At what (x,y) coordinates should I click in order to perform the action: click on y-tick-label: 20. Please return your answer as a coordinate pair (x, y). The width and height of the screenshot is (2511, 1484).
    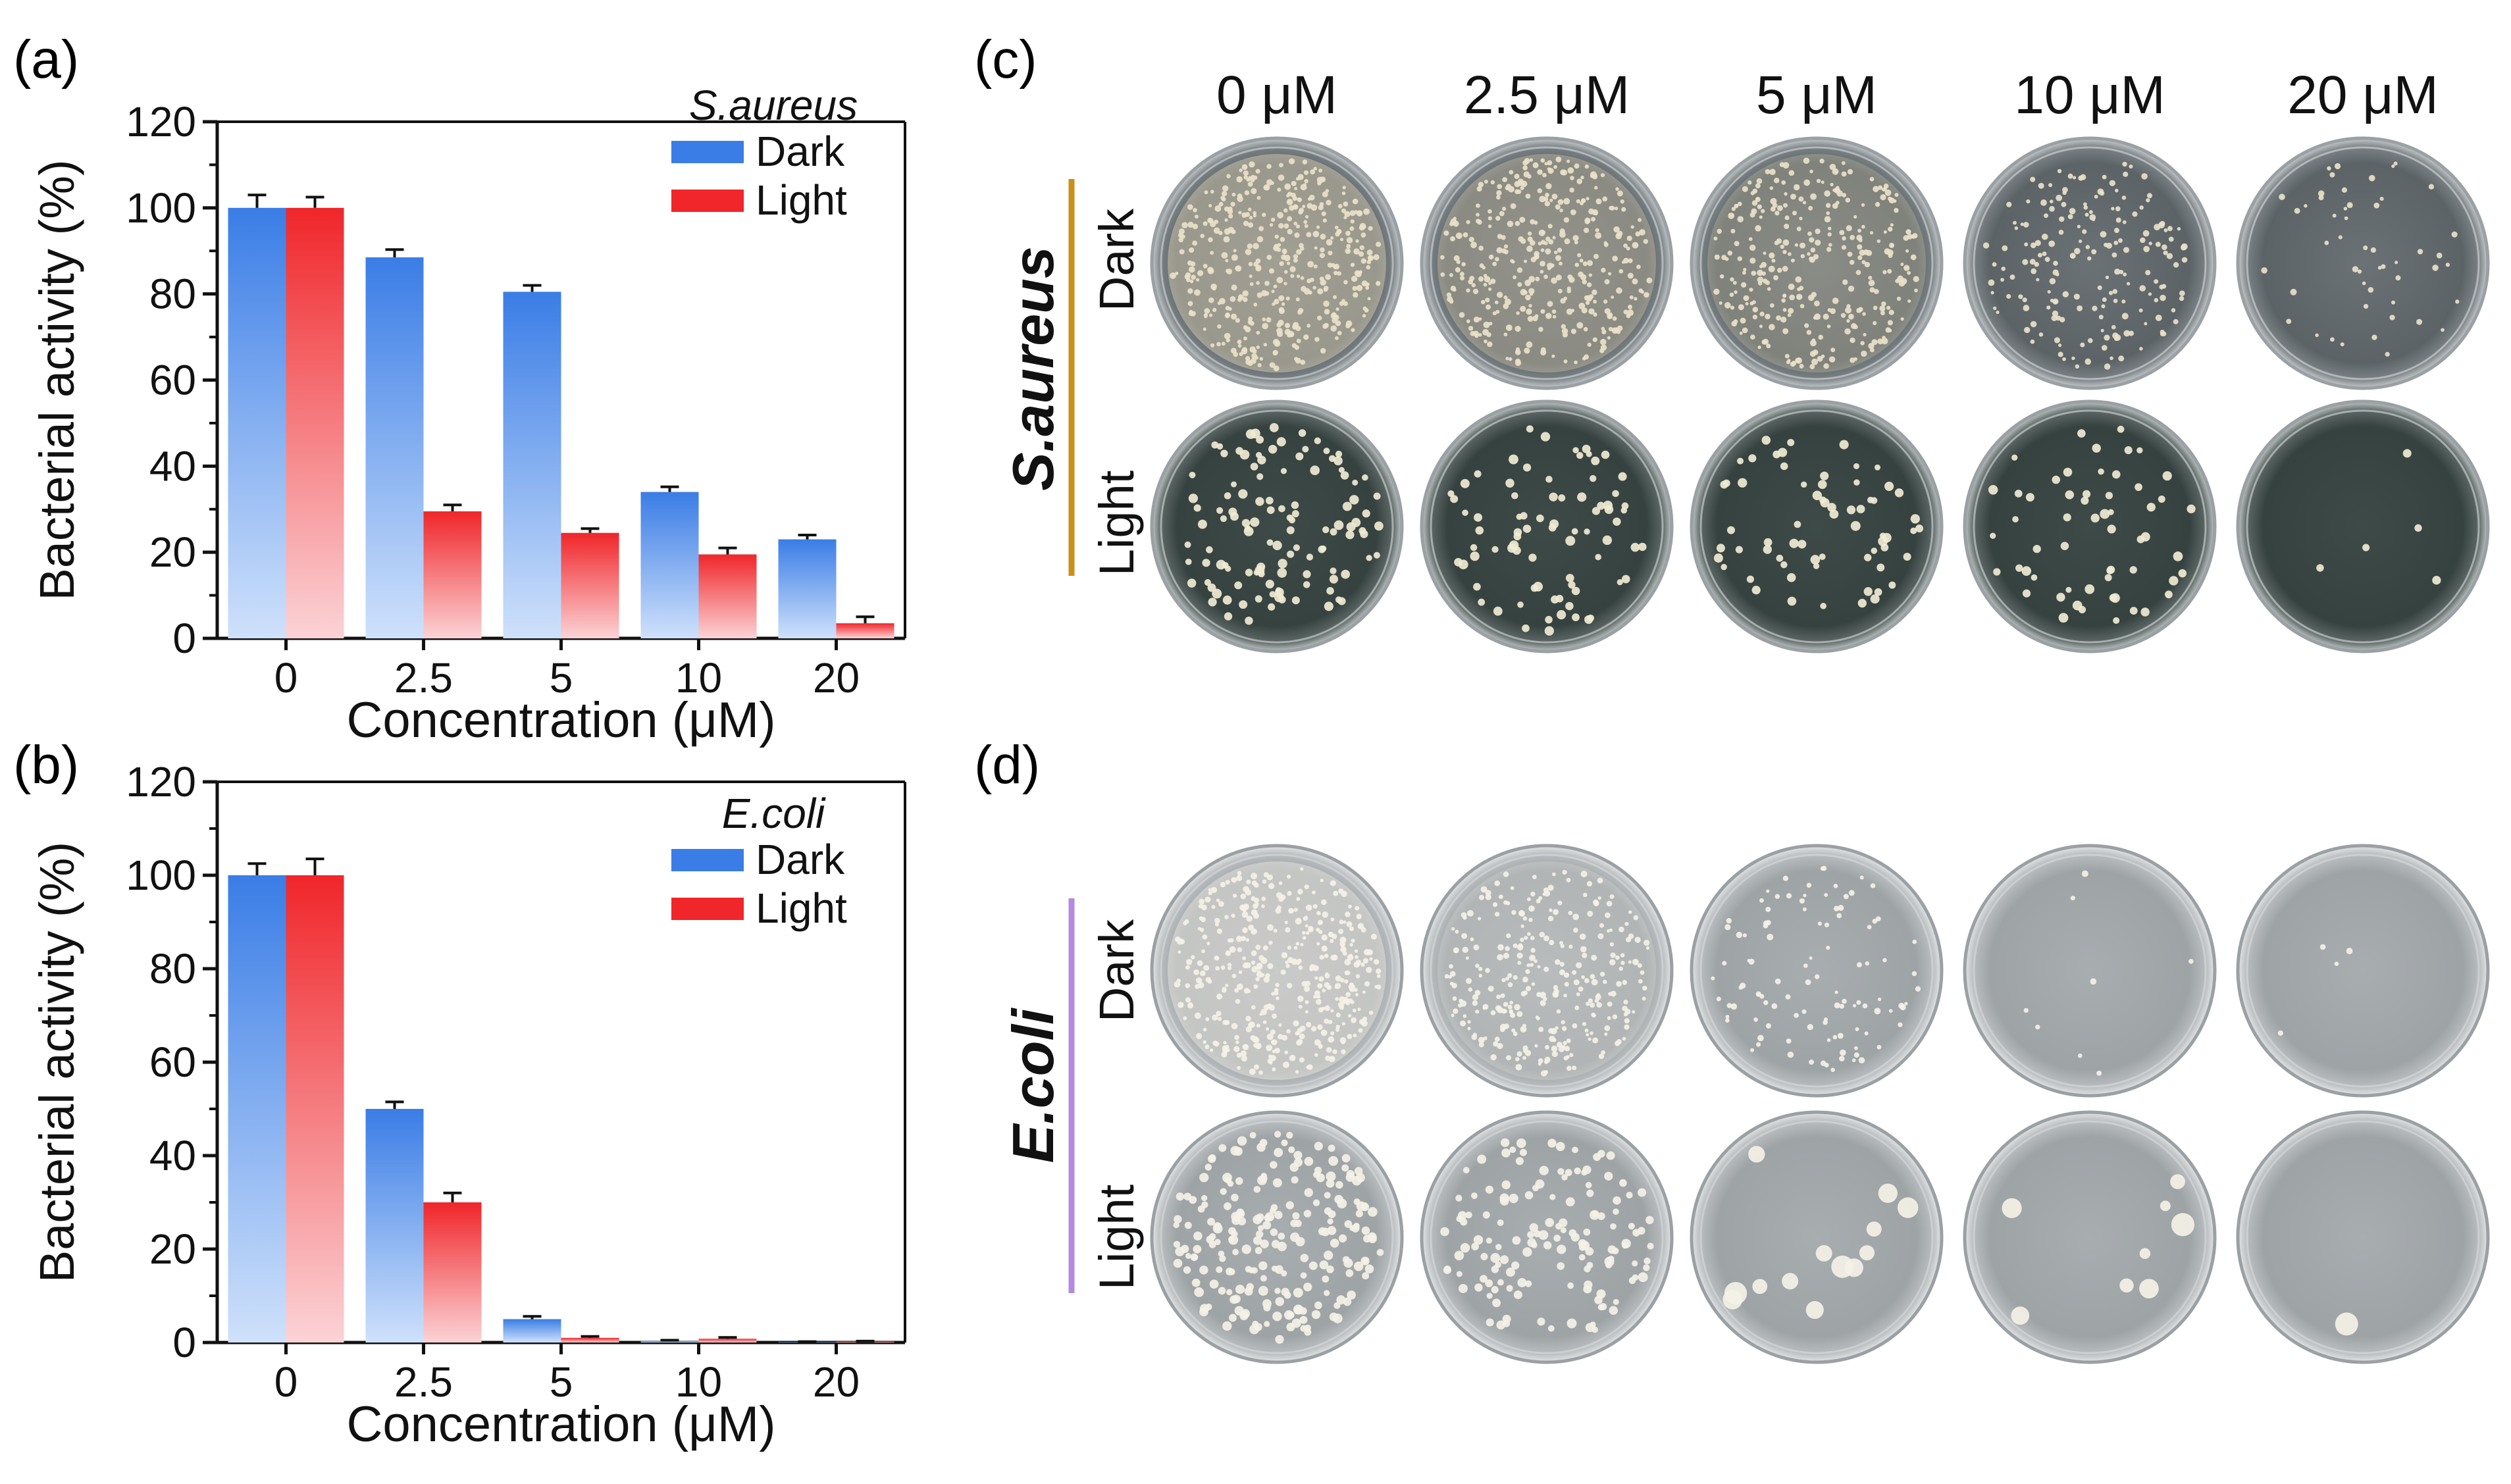
    Looking at the image, I should click on (172, 1249).